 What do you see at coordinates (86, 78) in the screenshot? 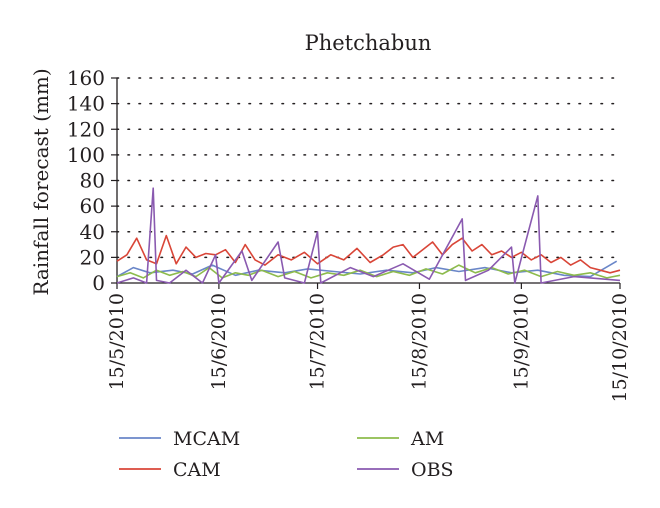
I see `y-tick-label: 160` at bounding box center [86, 78].